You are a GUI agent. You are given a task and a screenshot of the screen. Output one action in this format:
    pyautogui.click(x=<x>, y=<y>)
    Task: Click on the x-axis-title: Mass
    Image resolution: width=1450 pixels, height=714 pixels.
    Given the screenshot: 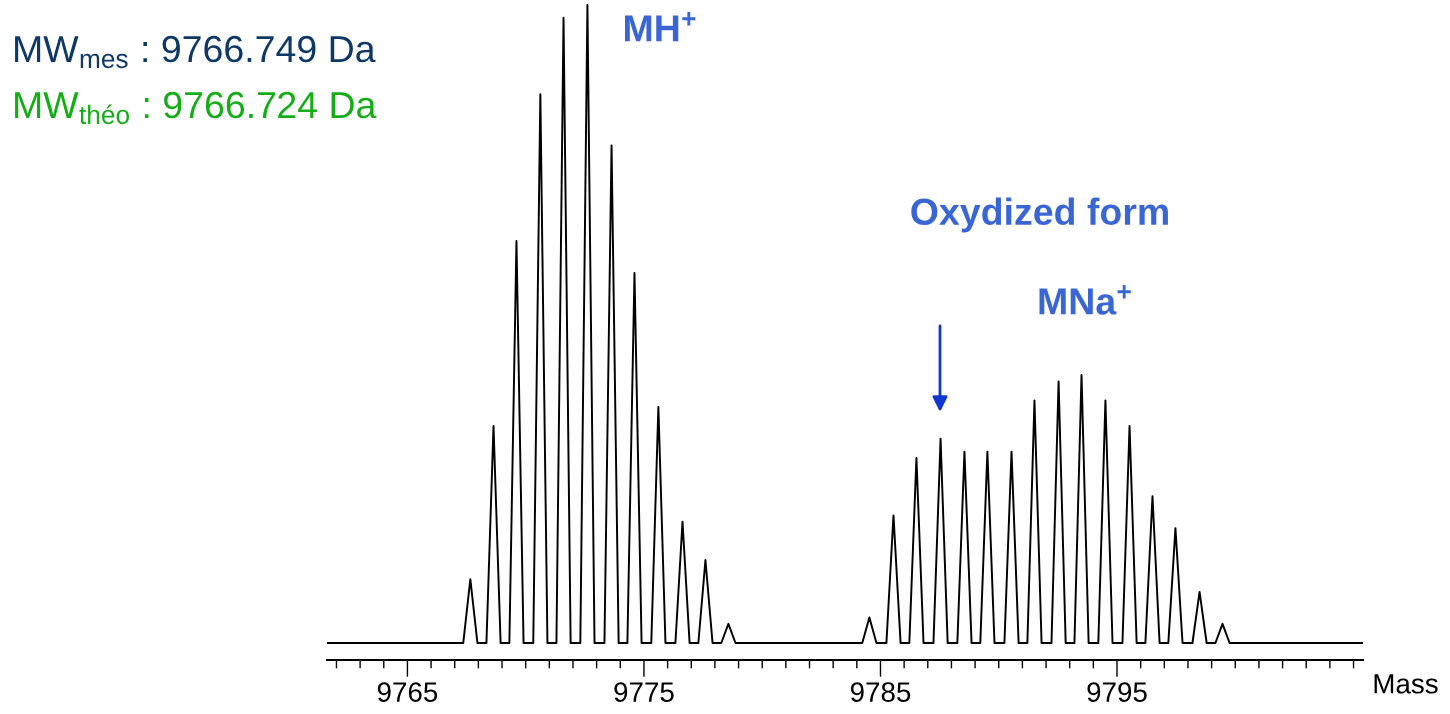 What is the action you would take?
    pyautogui.click(x=1406, y=684)
    